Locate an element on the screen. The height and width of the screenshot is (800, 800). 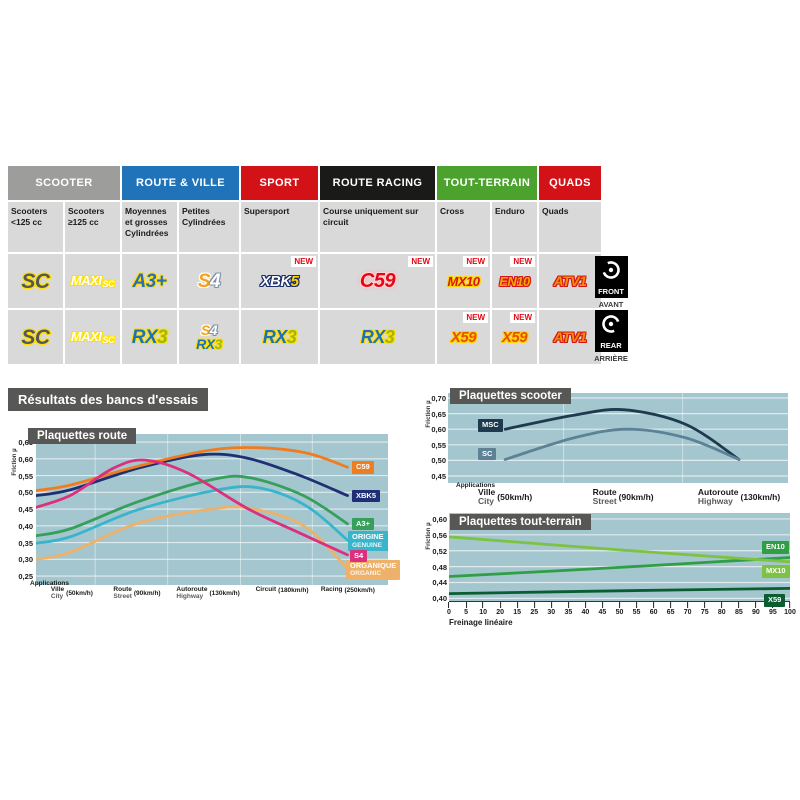
product-logo: A3+ is located at coordinates (149, 281).